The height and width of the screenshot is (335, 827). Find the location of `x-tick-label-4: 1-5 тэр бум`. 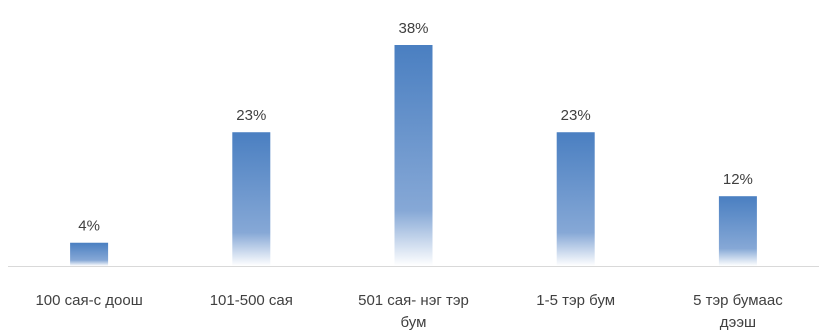

x-tick-label-4: 1-5 тэр бум is located at coordinates (575, 300).